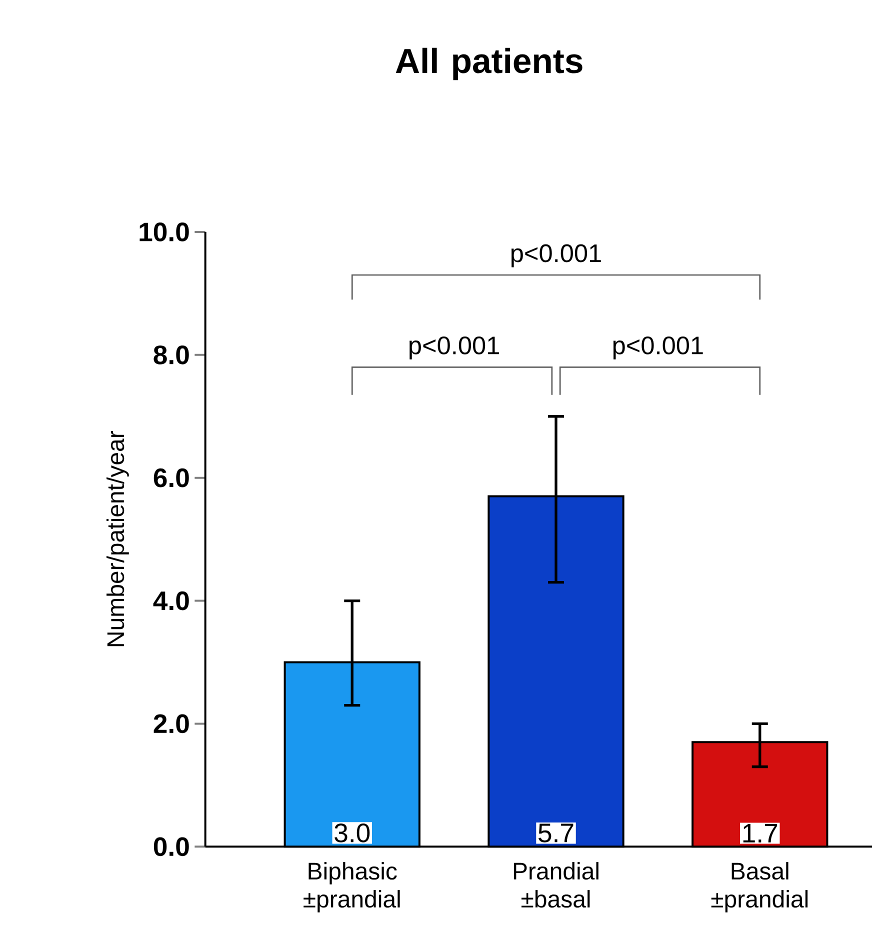  I want to click on x-tick-label: Basal ±prandial, so click(759, 887).